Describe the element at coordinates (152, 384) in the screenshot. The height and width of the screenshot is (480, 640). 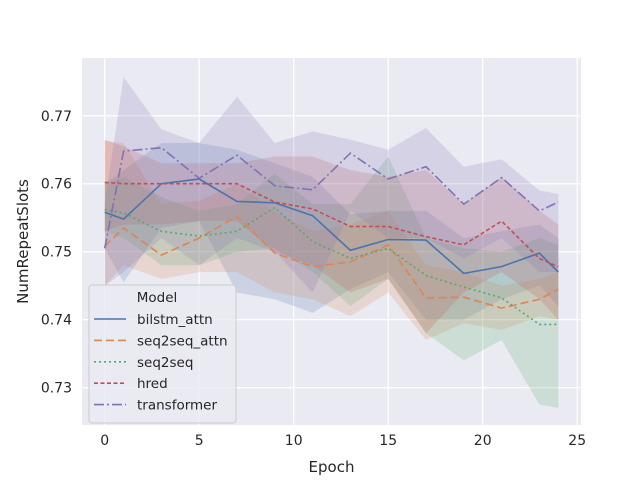
I see `legend-label-hred: hred` at that location.